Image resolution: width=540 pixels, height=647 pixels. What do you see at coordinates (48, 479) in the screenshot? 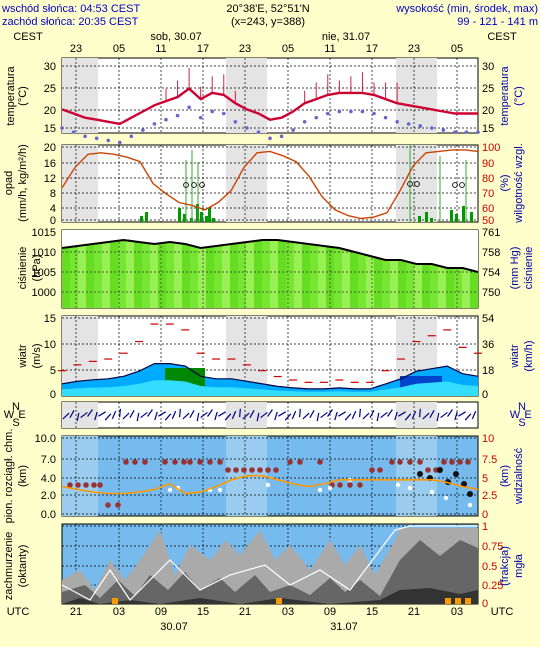
I see `left-tick-label: 4.0` at bounding box center [48, 479].